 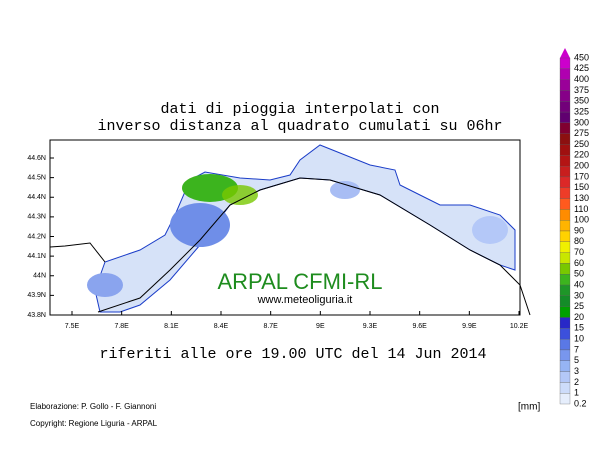 What do you see at coordinates (581, 176) in the screenshot?
I see `legend-label: 170` at bounding box center [581, 176].